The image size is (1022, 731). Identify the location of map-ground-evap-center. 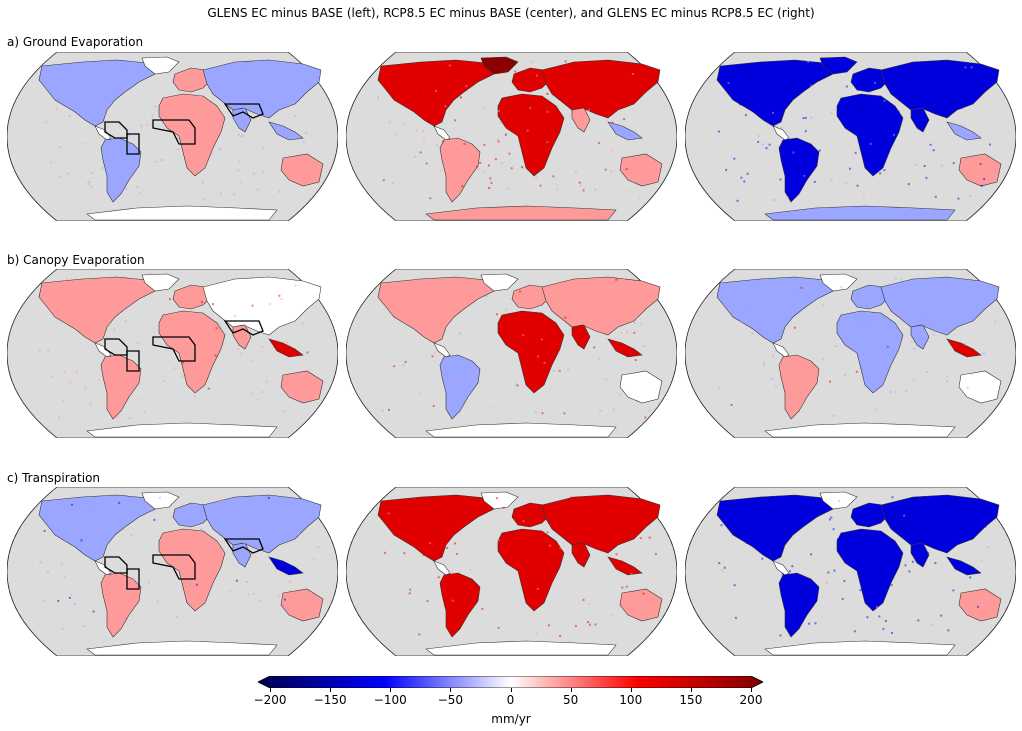
(511, 136).